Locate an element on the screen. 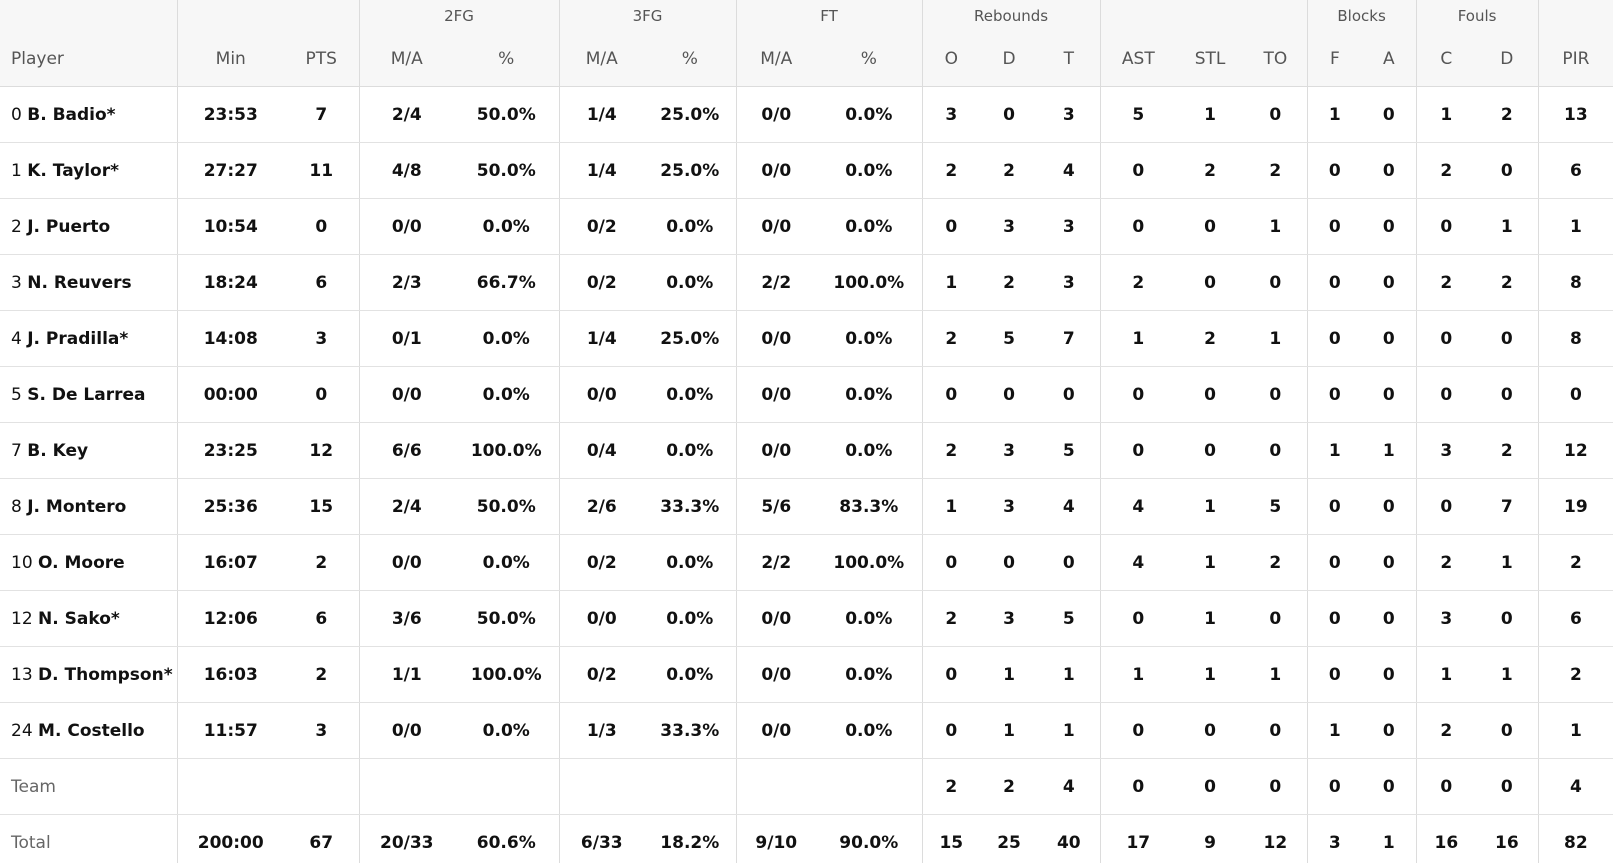 This screenshot has width=1613, height=863. col-header-ast: AST is located at coordinates (1138, 59).